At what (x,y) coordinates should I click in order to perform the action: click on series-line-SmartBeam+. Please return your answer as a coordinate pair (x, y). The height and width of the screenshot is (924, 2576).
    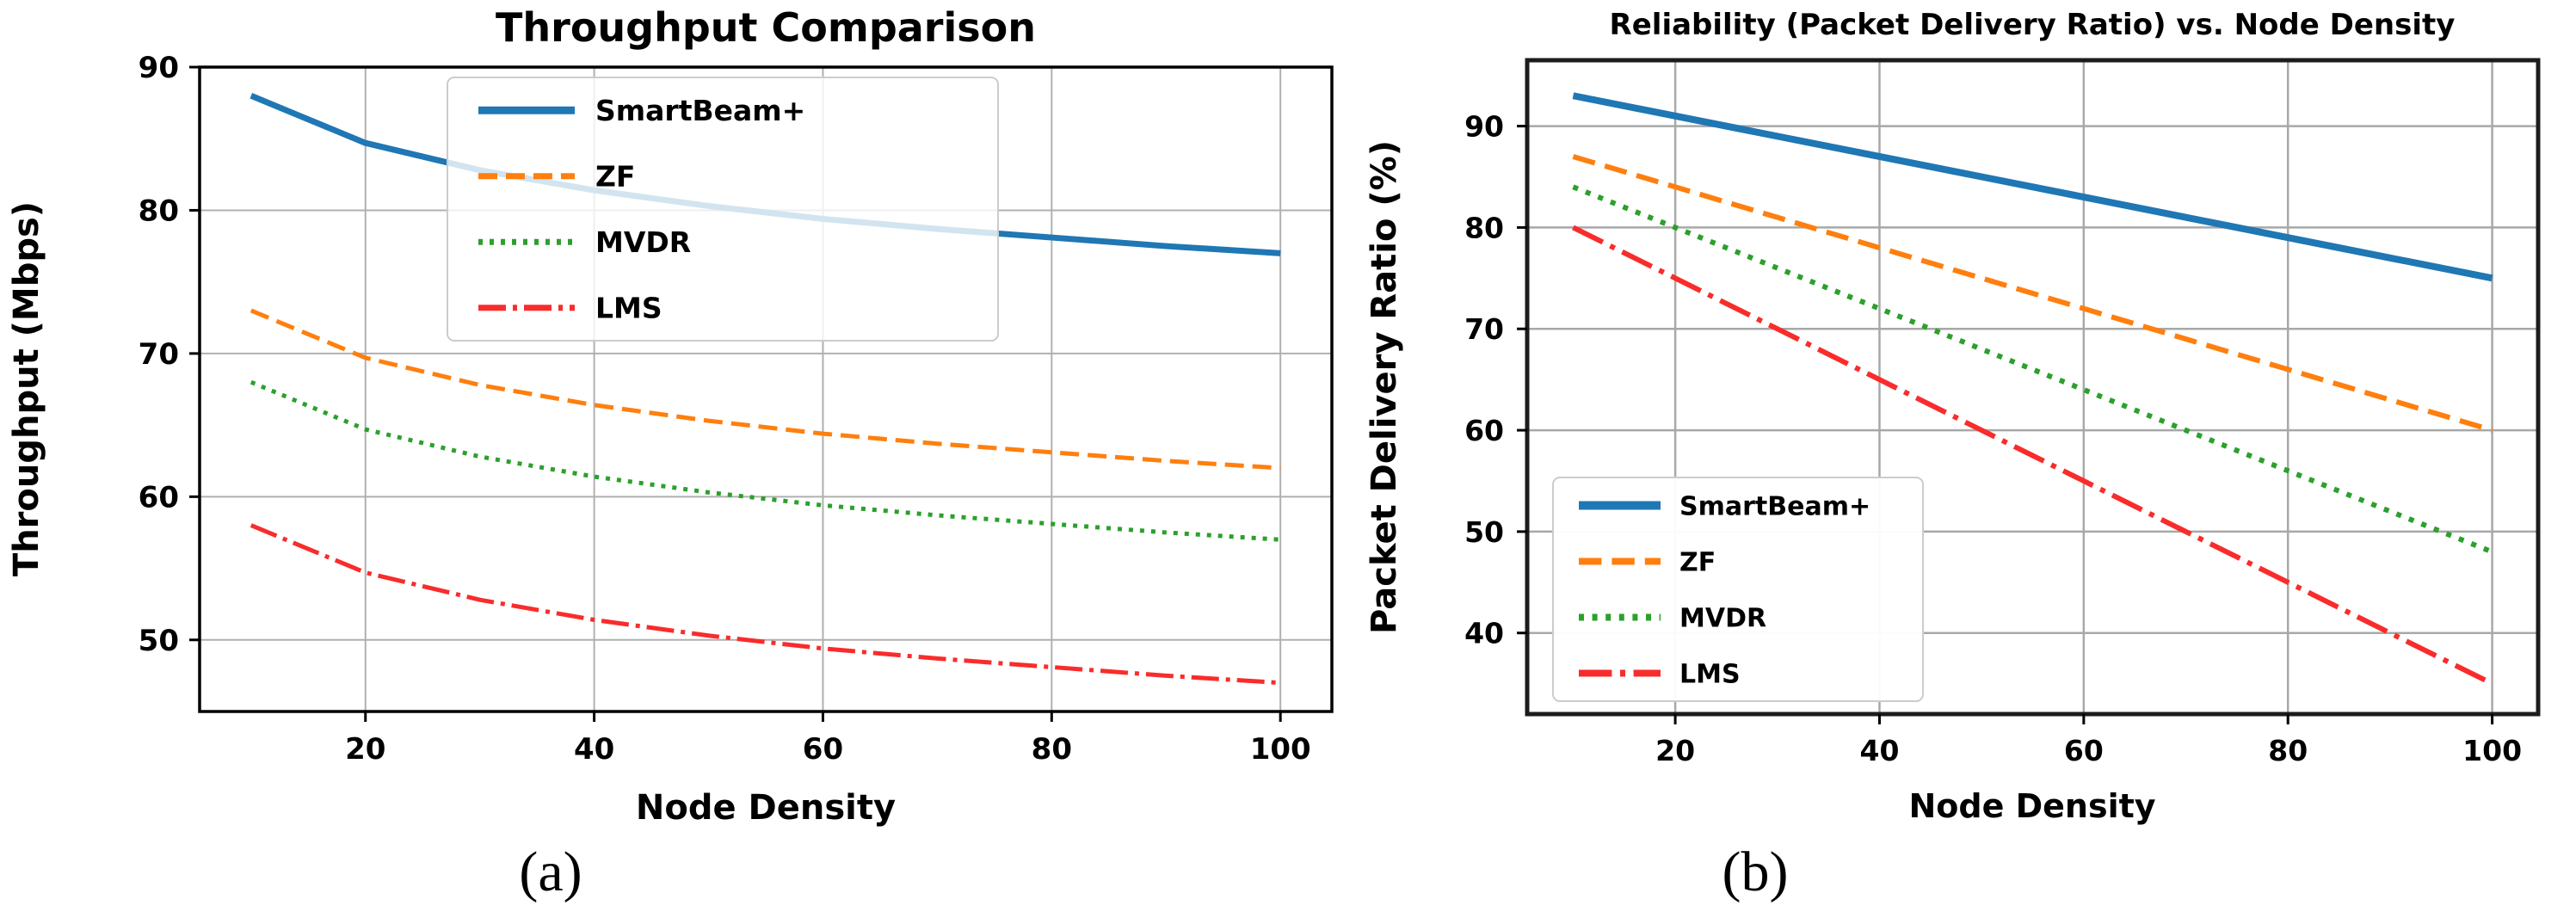
    Looking at the image, I should click on (2032, 187).